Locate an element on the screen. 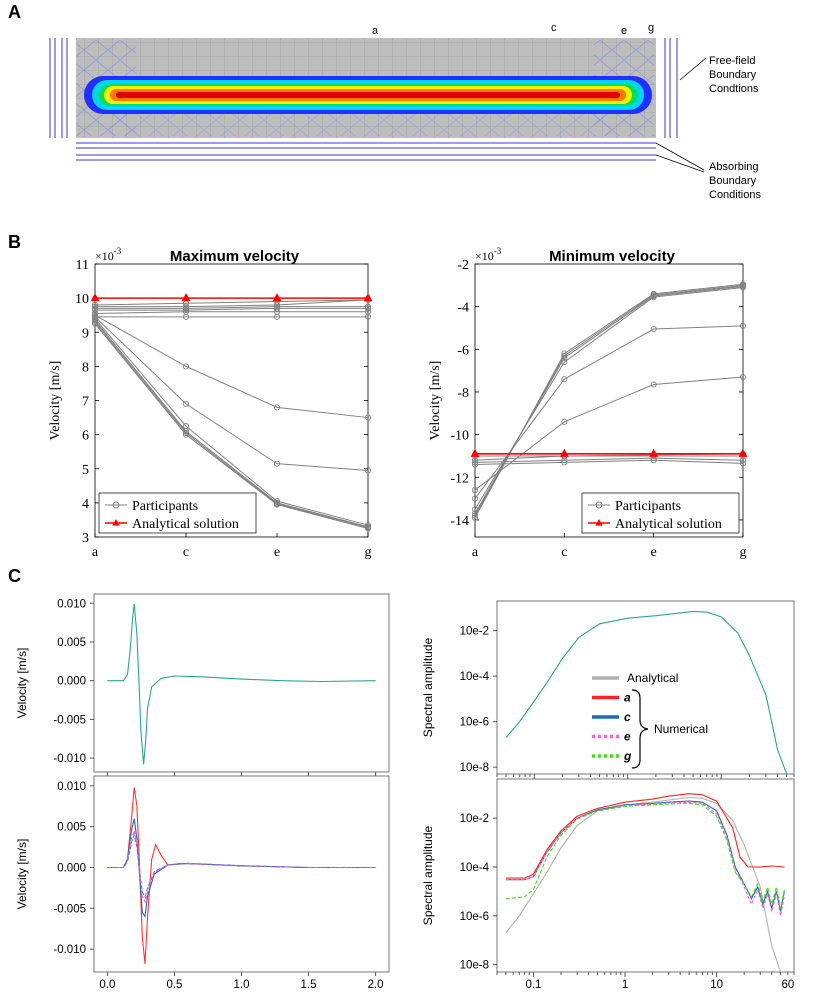  series-line-g is located at coordinates (645, 855).